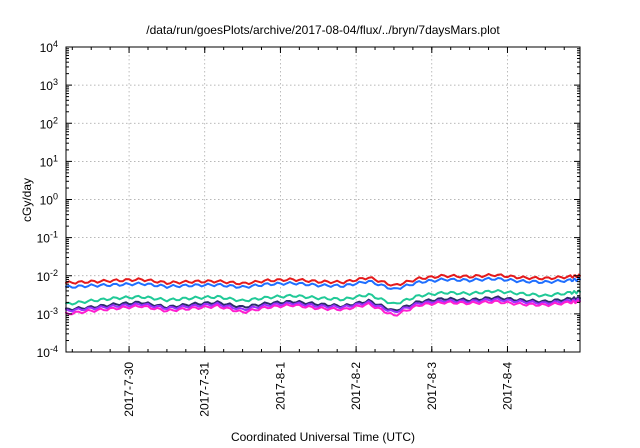  Describe the element at coordinates (280, 386) in the screenshot. I see `x-tick-label: 2017-8-1` at that location.